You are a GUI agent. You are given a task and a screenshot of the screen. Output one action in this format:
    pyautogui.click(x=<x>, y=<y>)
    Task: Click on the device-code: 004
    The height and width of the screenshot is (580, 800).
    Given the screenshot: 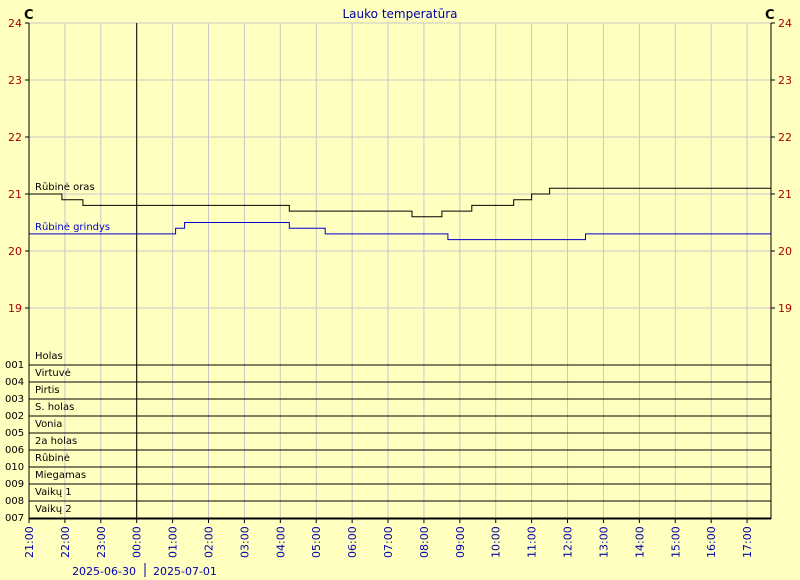 What is the action you would take?
    pyautogui.click(x=14, y=382)
    